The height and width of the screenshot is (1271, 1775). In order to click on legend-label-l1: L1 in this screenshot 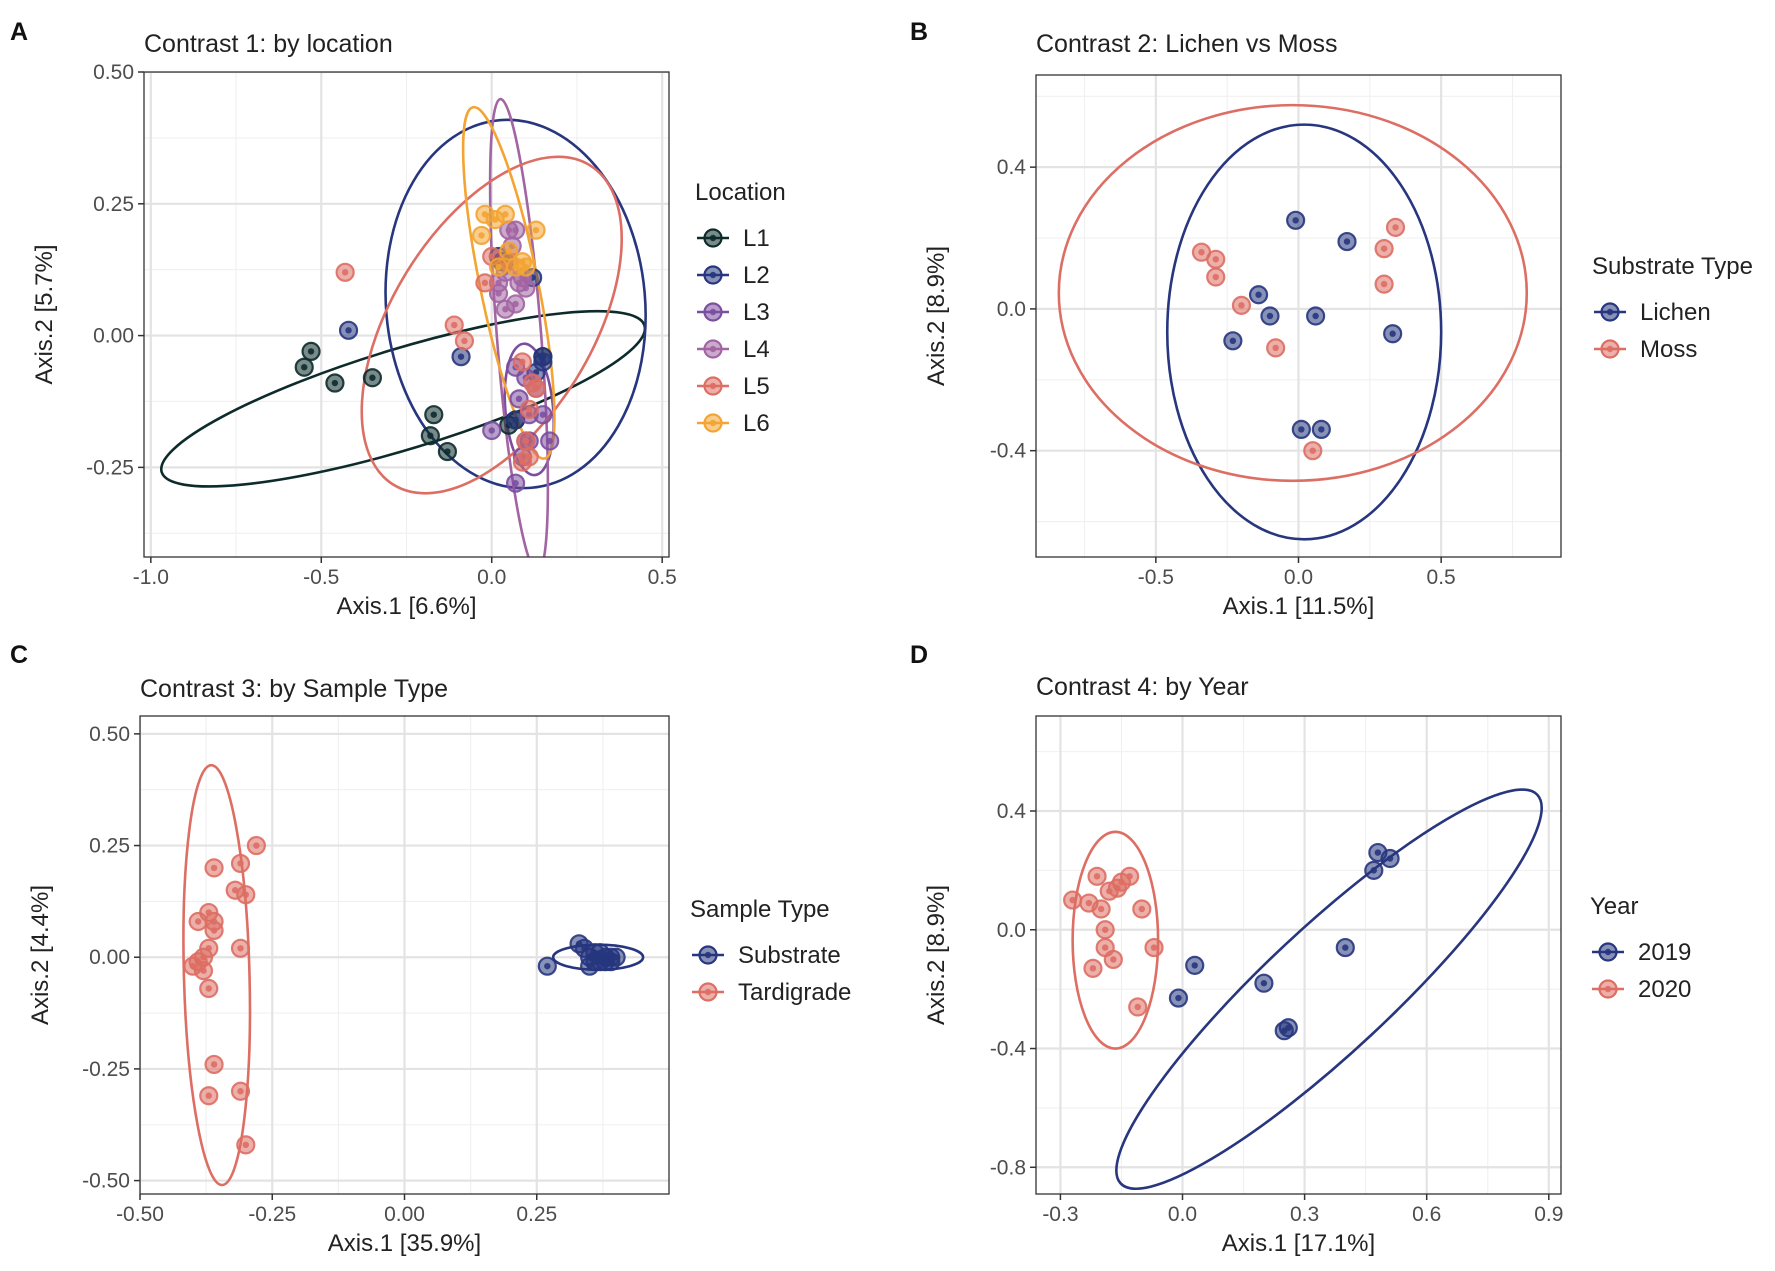, I will do `click(756, 238)`.